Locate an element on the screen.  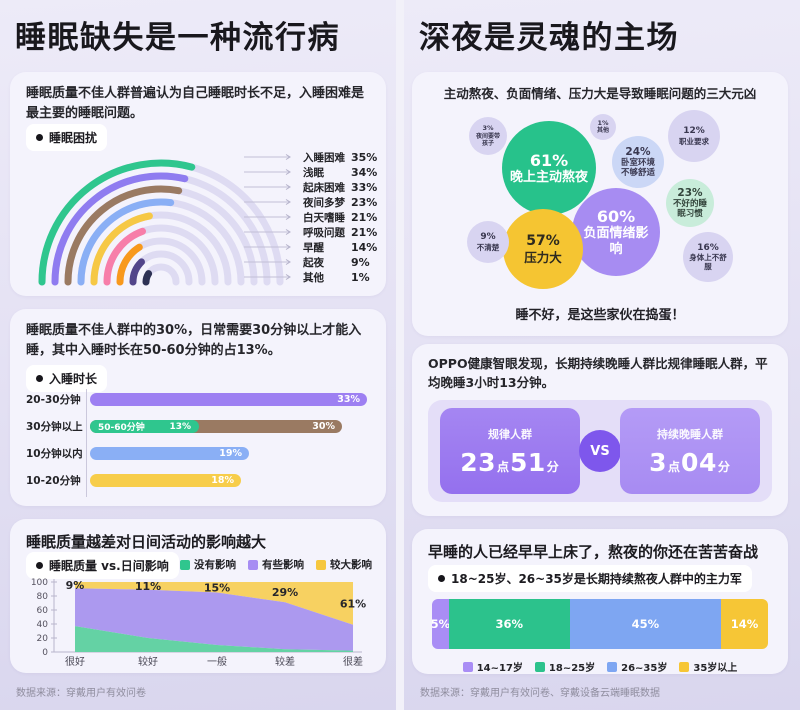
arc-item-value: 1% is located at coordinates (360, 277).